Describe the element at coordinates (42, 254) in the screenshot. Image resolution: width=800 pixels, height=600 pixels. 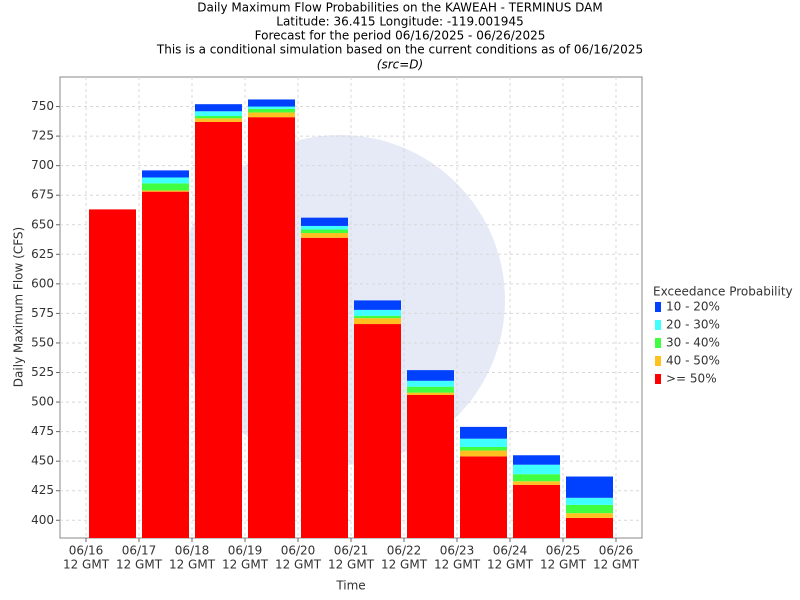
I see `y-tick-label: 625` at that location.